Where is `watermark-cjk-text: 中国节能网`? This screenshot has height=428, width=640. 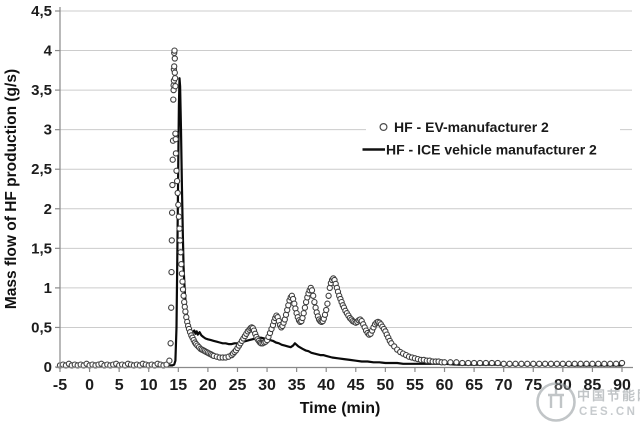 watermark-cjk-text: 中国节能网 is located at coordinates (608, 395).